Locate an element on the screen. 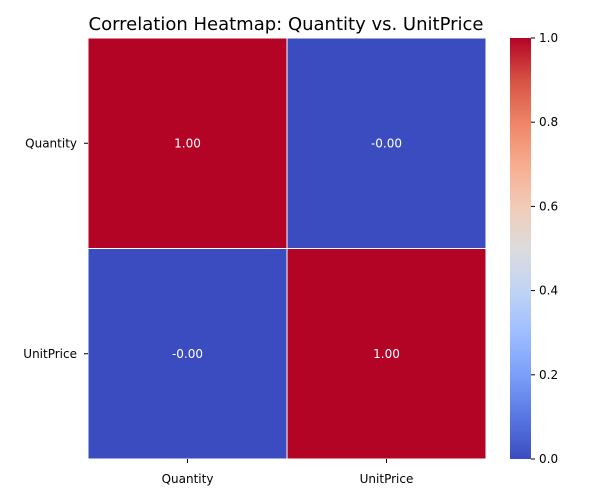  heatmap-cell-quantity-unitprice is located at coordinates (386, 143).